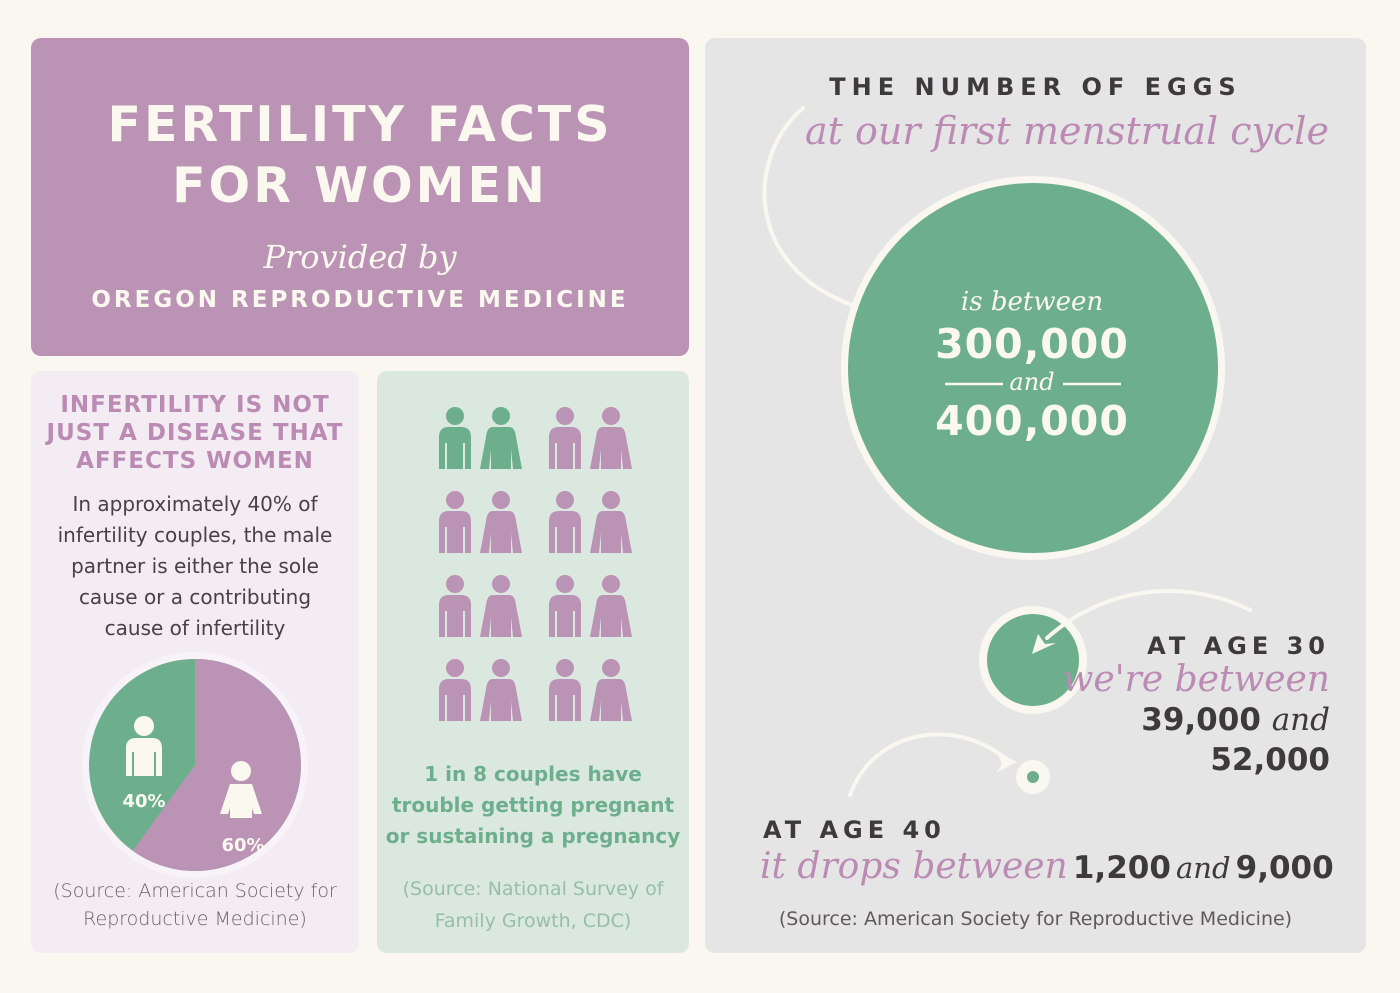 Image resolution: width=1400 pixels, height=993 pixels. What do you see at coordinates (1035, 87) in the screenshot?
I see `eggs-title: THE NUMBER OF EGGS` at bounding box center [1035, 87].